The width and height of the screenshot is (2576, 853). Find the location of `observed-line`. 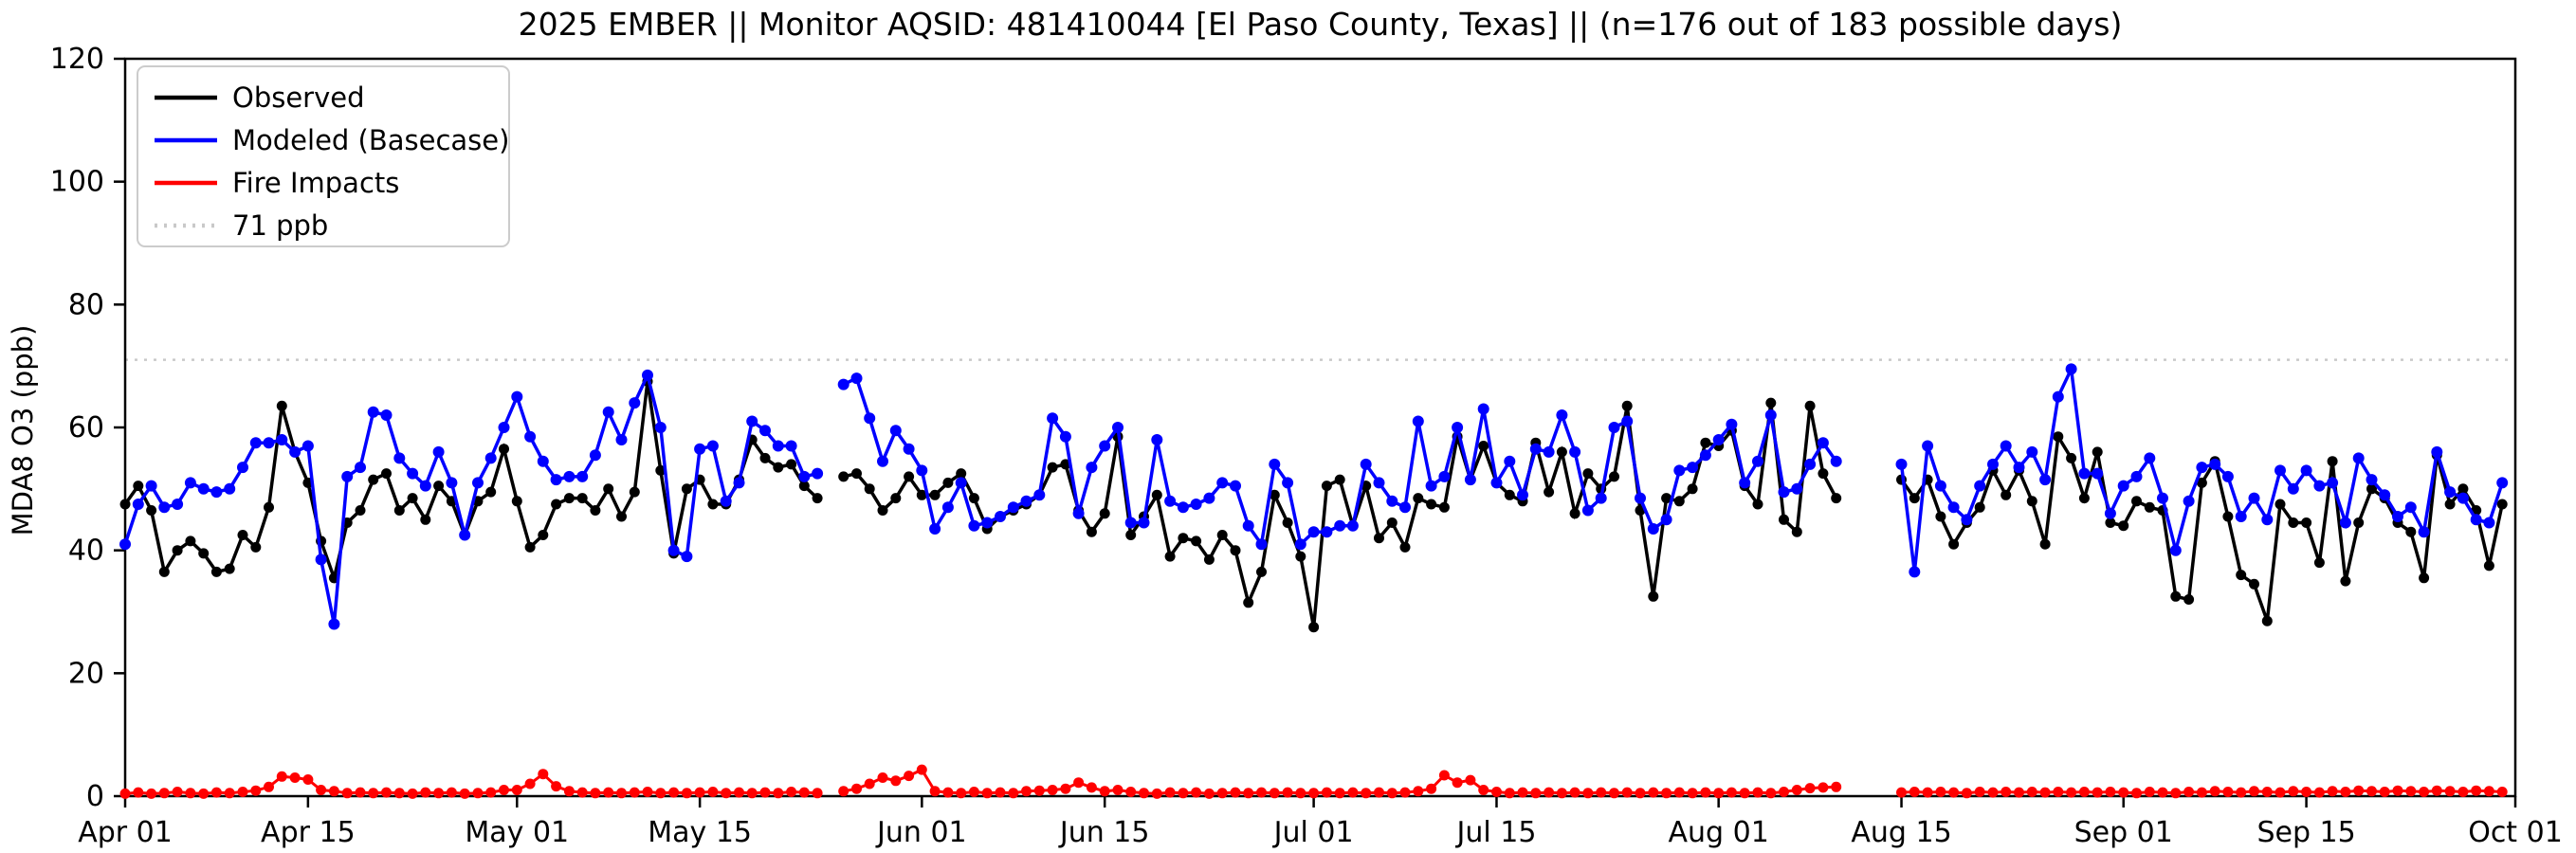

observed-line is located at coordinates (471, 482).